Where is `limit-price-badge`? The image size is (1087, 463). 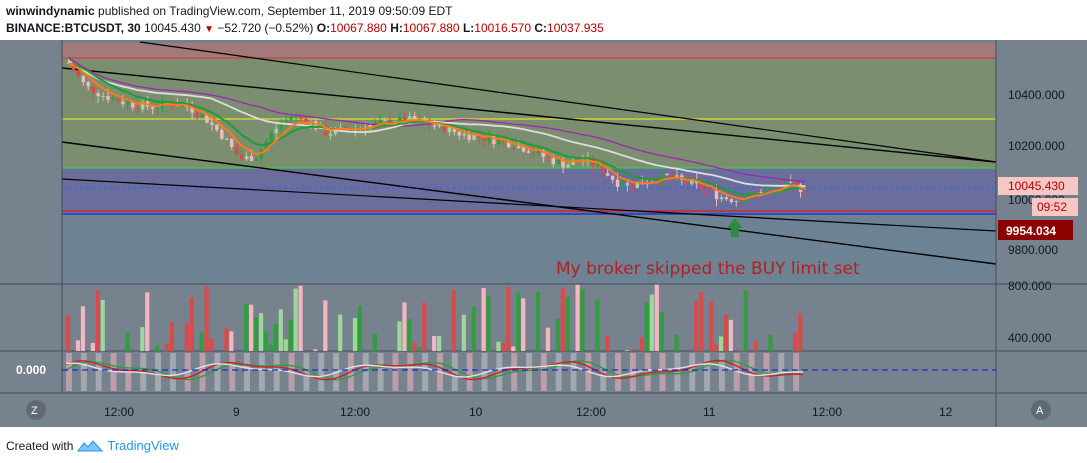 limit-price-badge is located at coordinates (1035, 230).